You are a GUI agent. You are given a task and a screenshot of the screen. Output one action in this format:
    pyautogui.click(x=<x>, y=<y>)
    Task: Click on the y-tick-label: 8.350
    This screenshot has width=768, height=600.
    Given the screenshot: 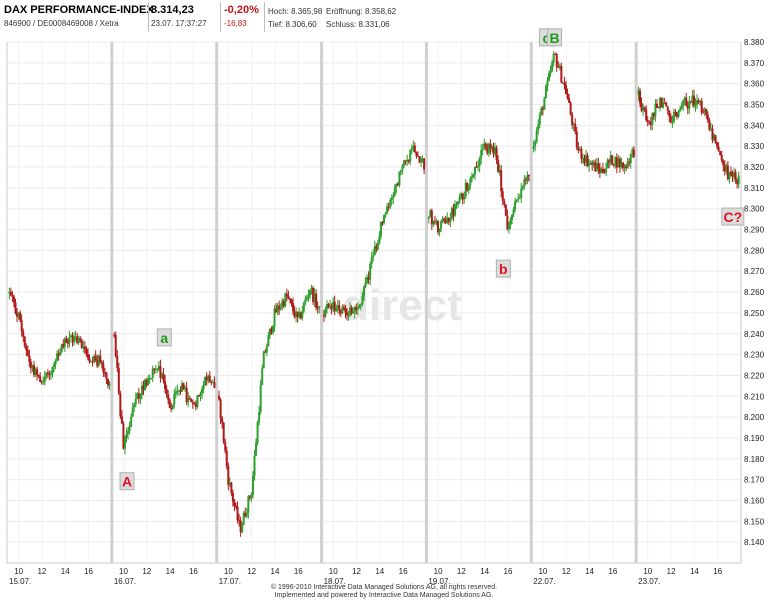 What is the action you would take?
    pyautogui.click(x=754, y=105)
    